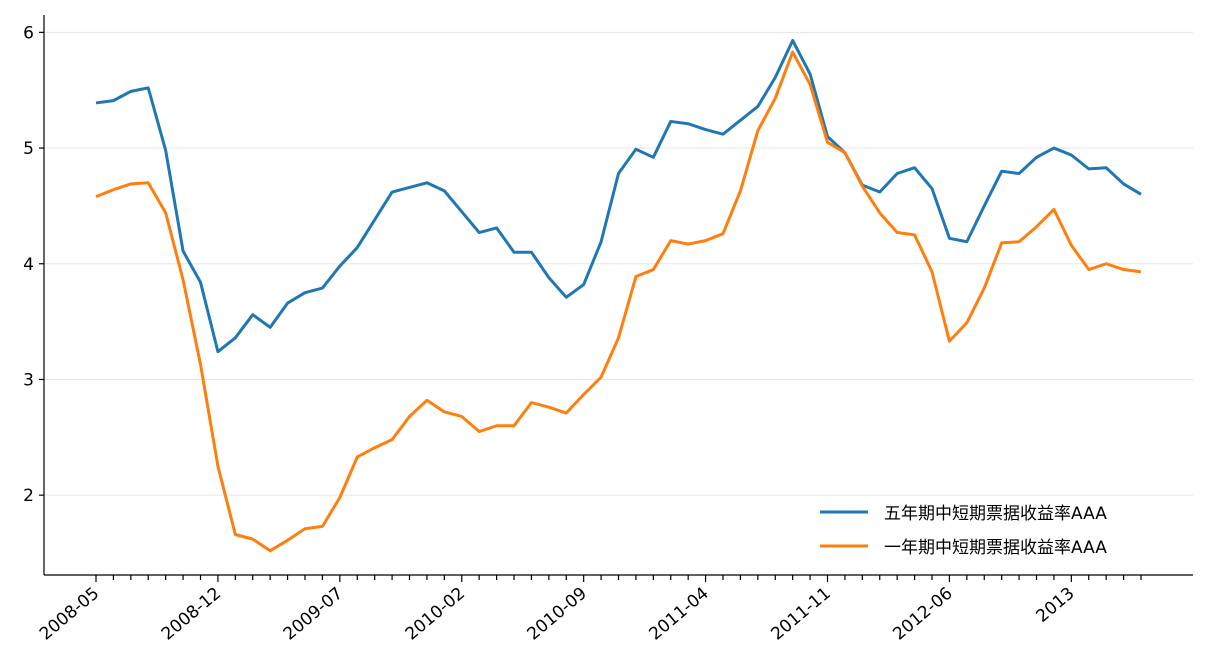 Image resolution: width=1208 pixels, height=672 pixels. I want to click on x-tick-label: 2009-07, so click(313, 614).